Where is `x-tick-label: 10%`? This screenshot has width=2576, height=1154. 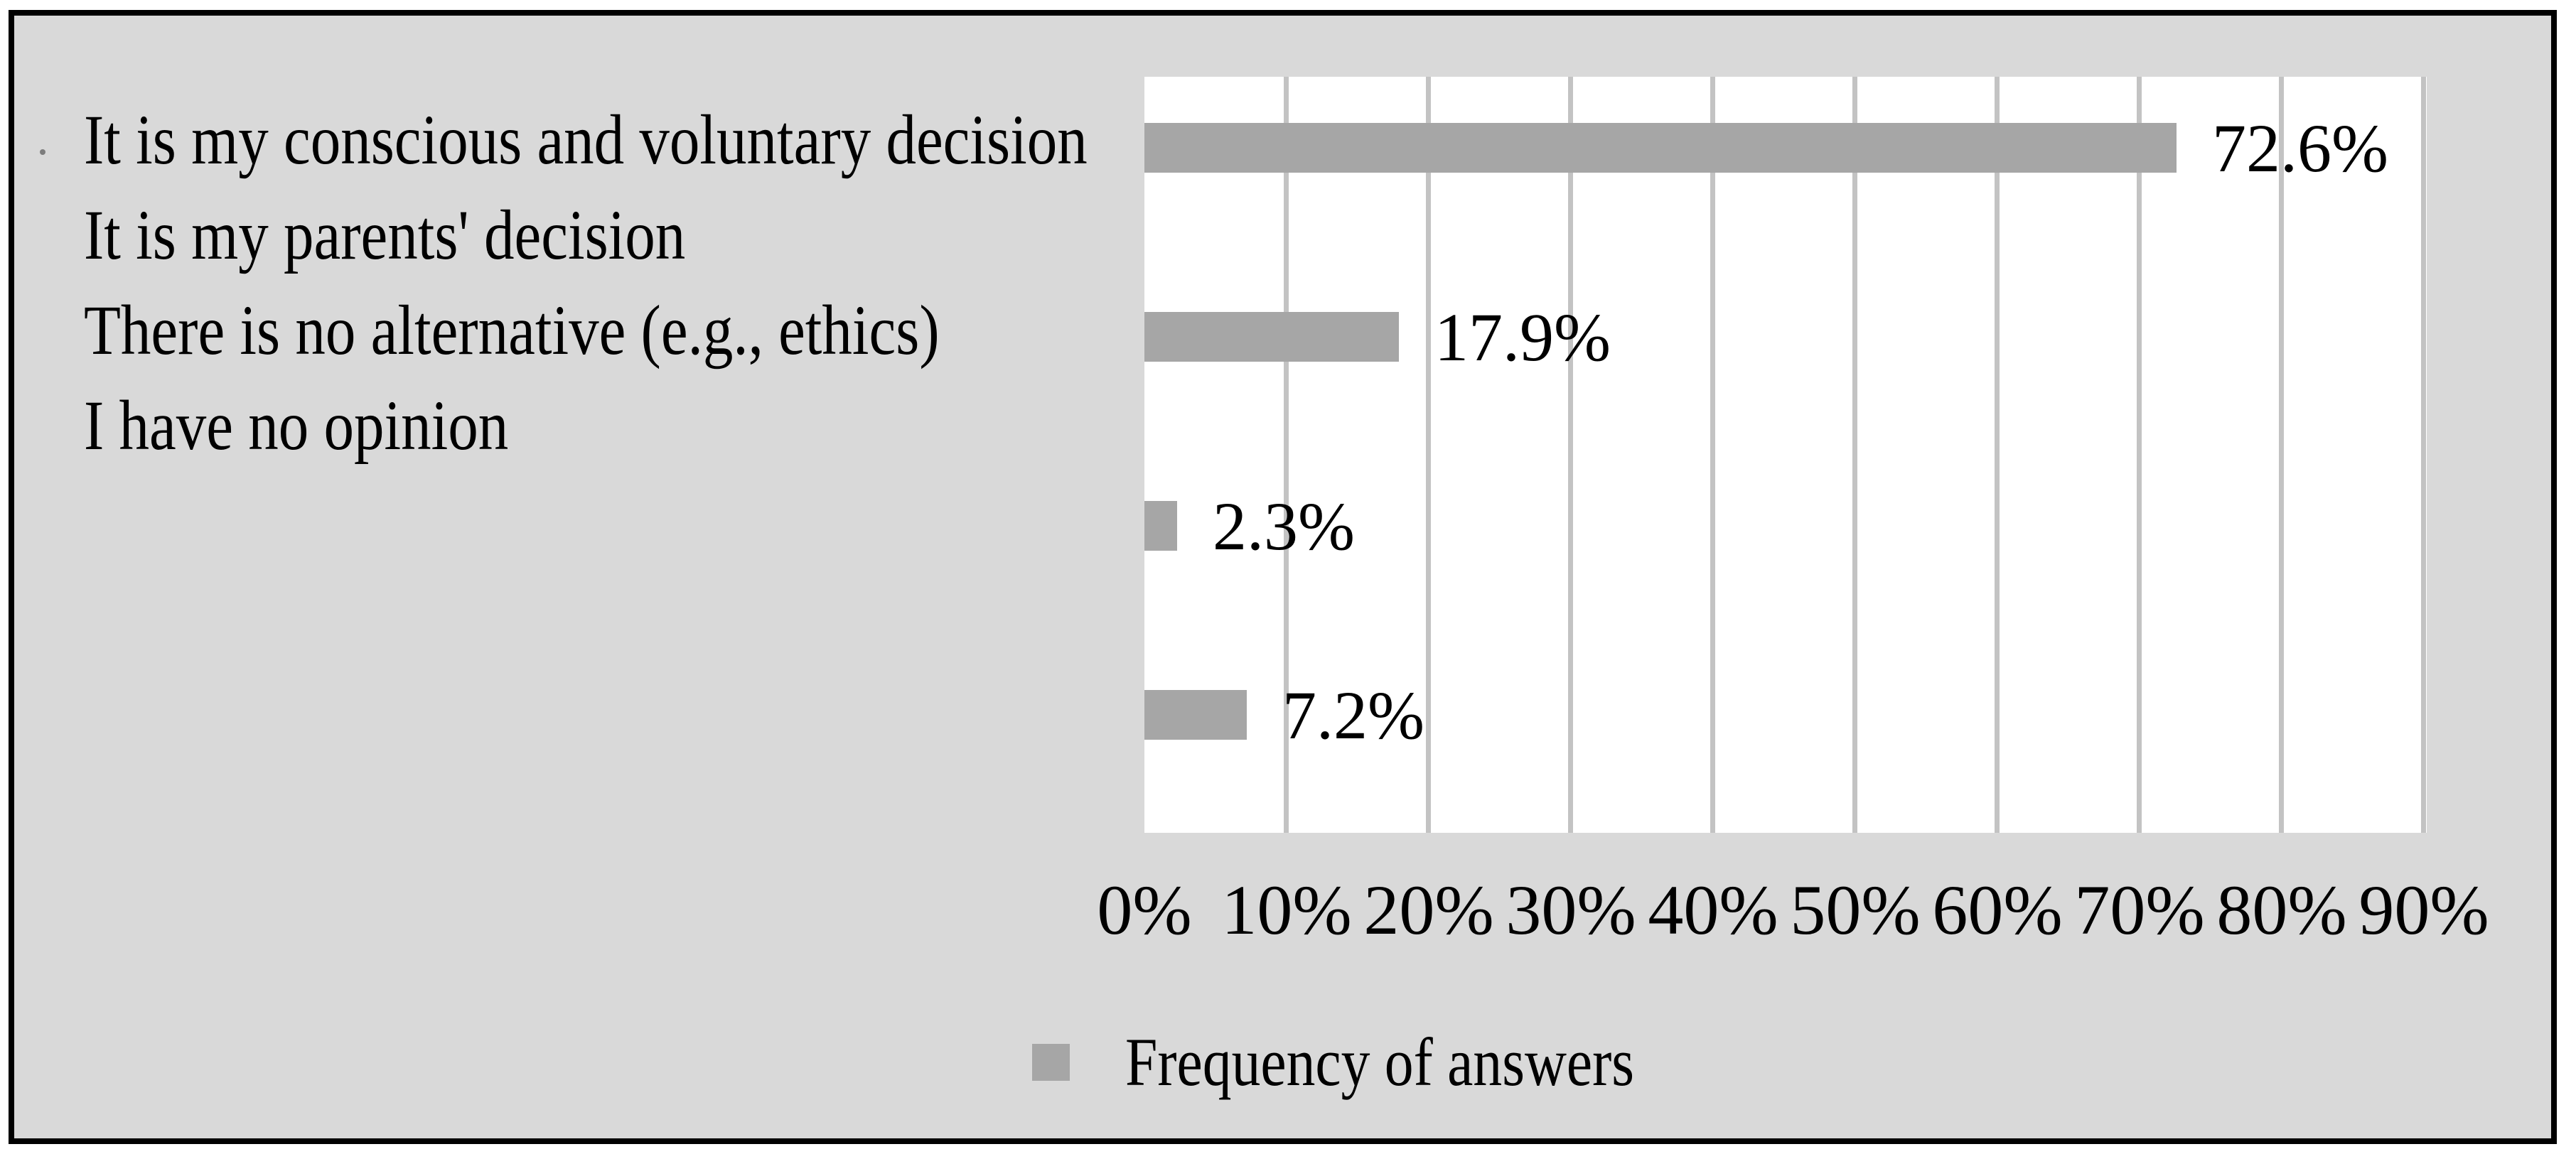
x-tick-label: 10% is located at coordinates (1286, 909).